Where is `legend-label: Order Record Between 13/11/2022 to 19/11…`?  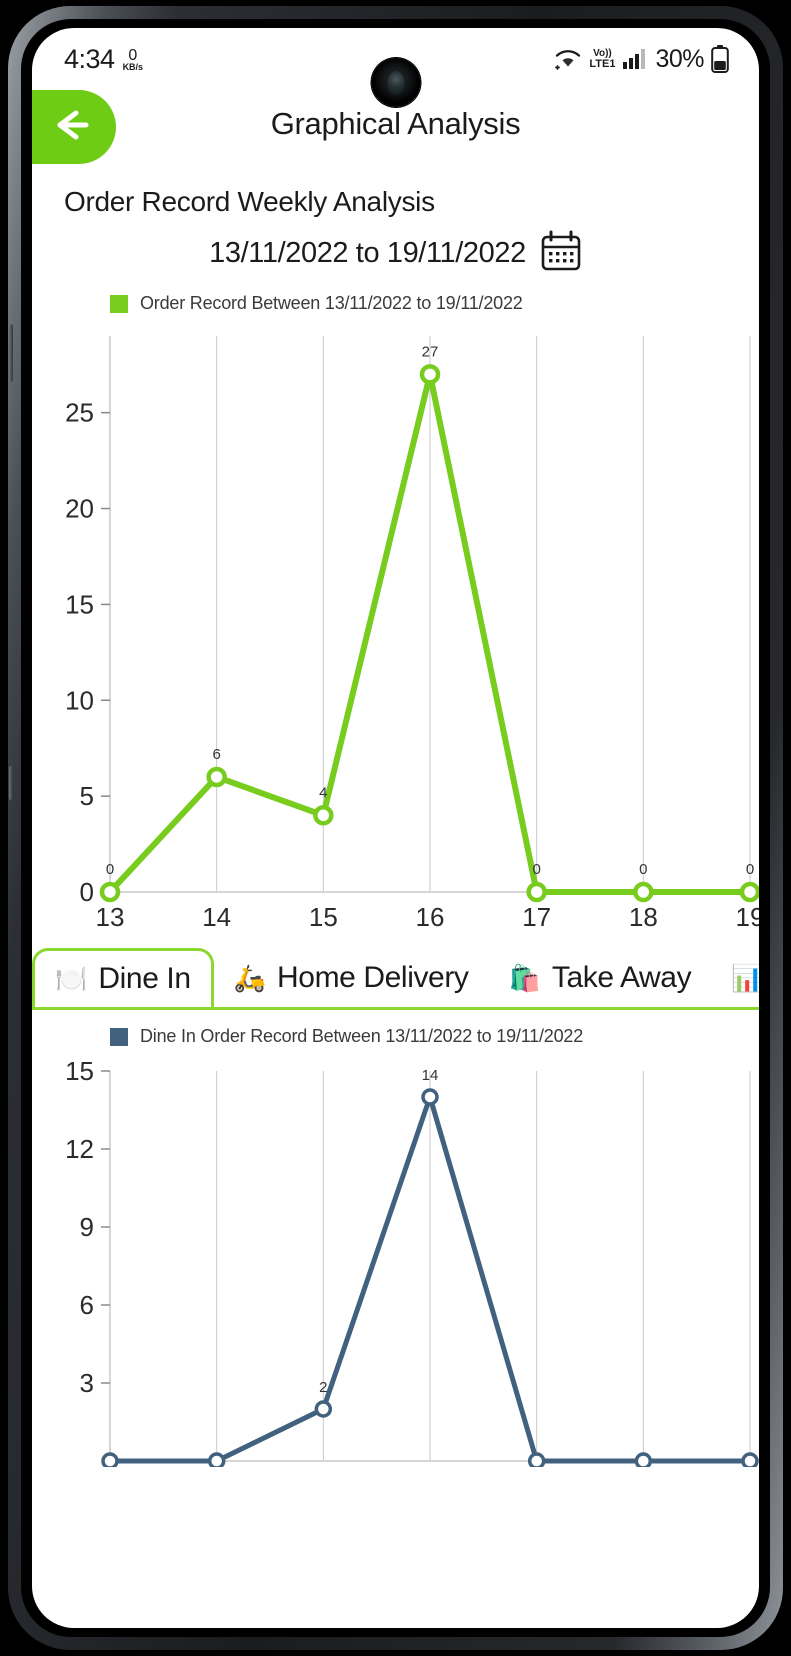
legend-label: Order Record Between 13/11/2022 to 19/11… is located at coordinates (331, 303).